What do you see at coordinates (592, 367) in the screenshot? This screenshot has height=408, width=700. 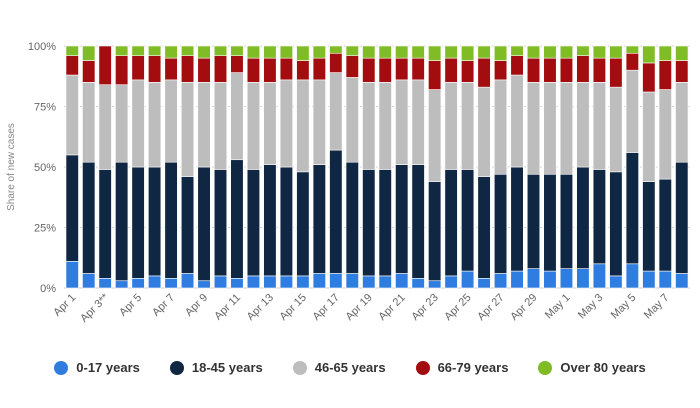 I see `legend-item-over-80: Over 80 years` at bounding box center [592, 367].